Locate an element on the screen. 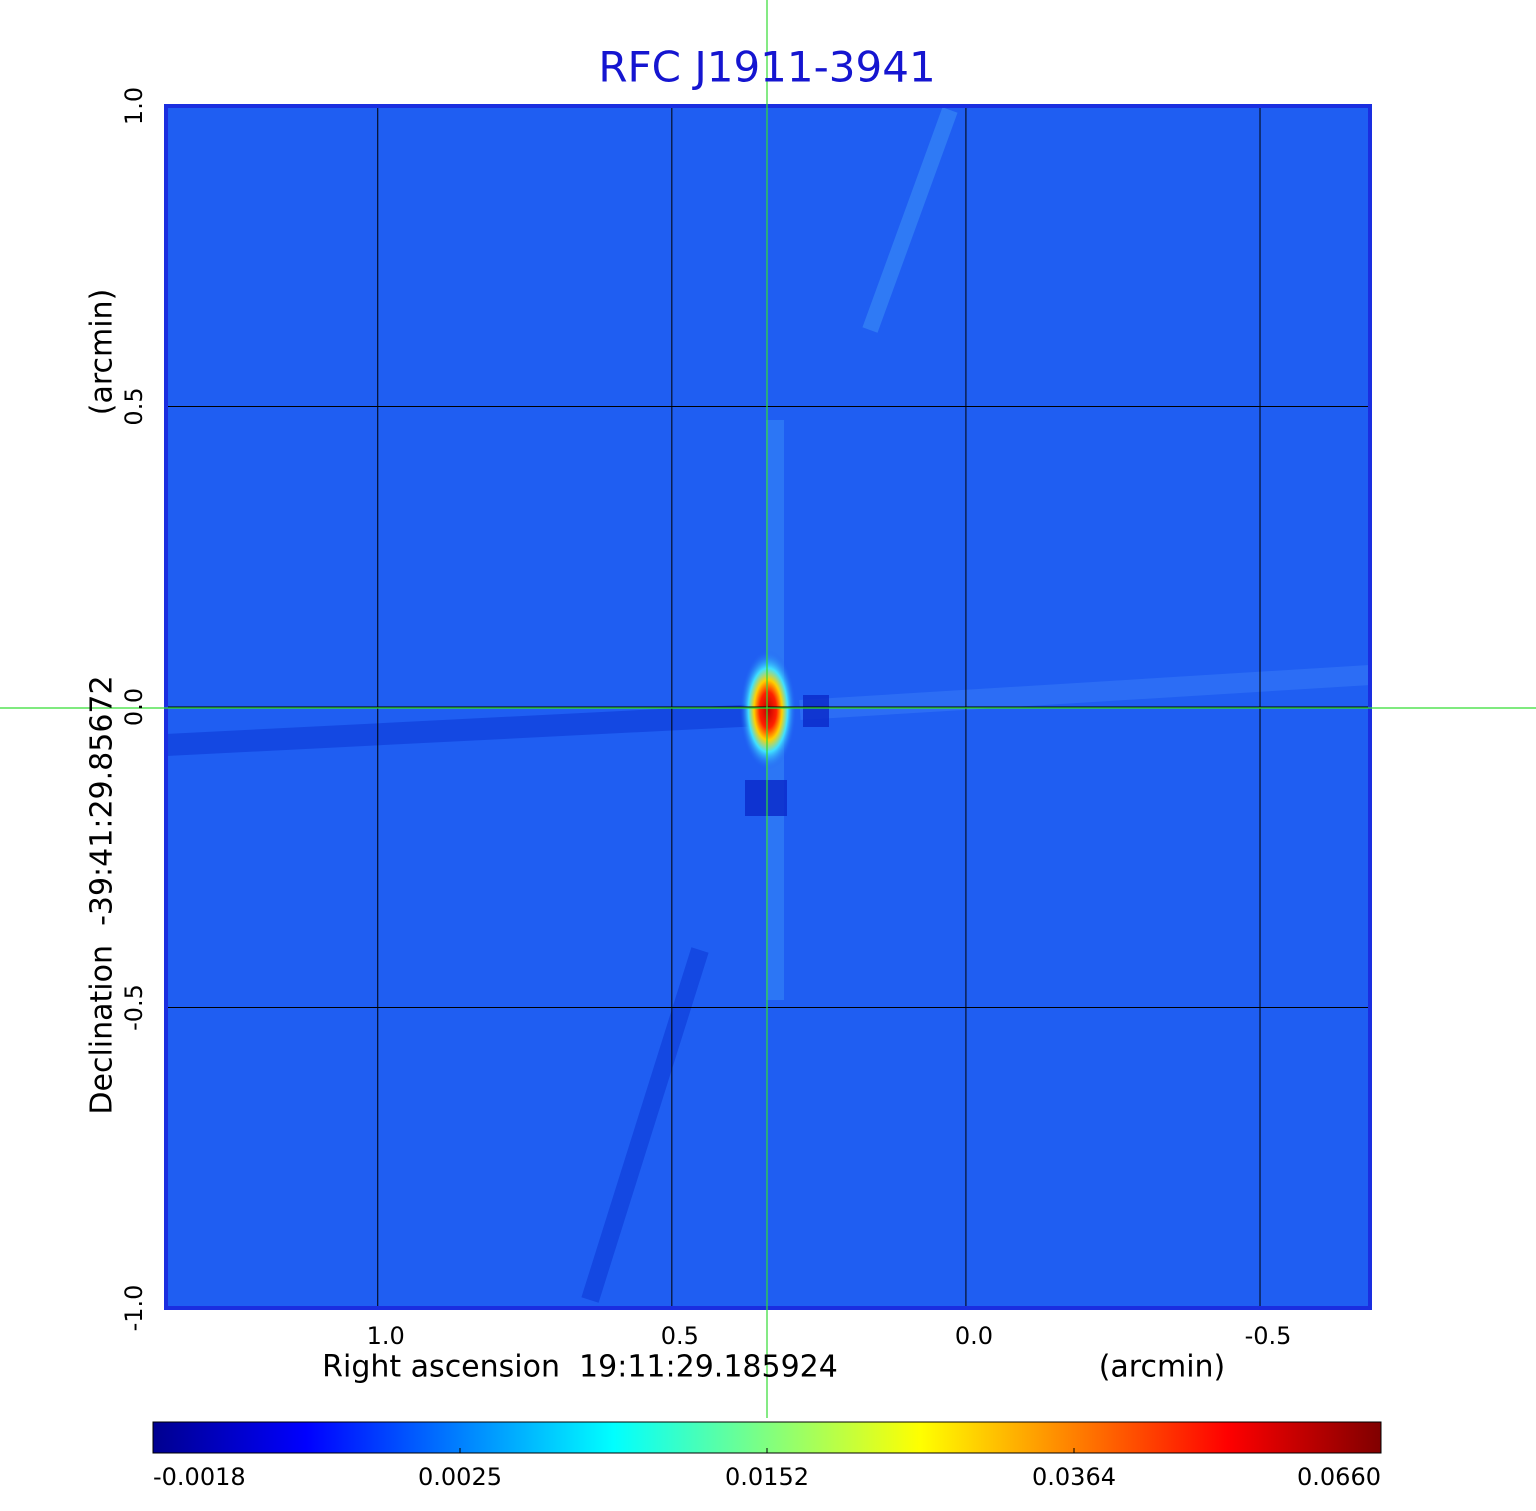 The height and width of the screenshot is (1511, 1536). y-axis-label: Declination -39:41:29.85672 is located at coordinates (102, 894).